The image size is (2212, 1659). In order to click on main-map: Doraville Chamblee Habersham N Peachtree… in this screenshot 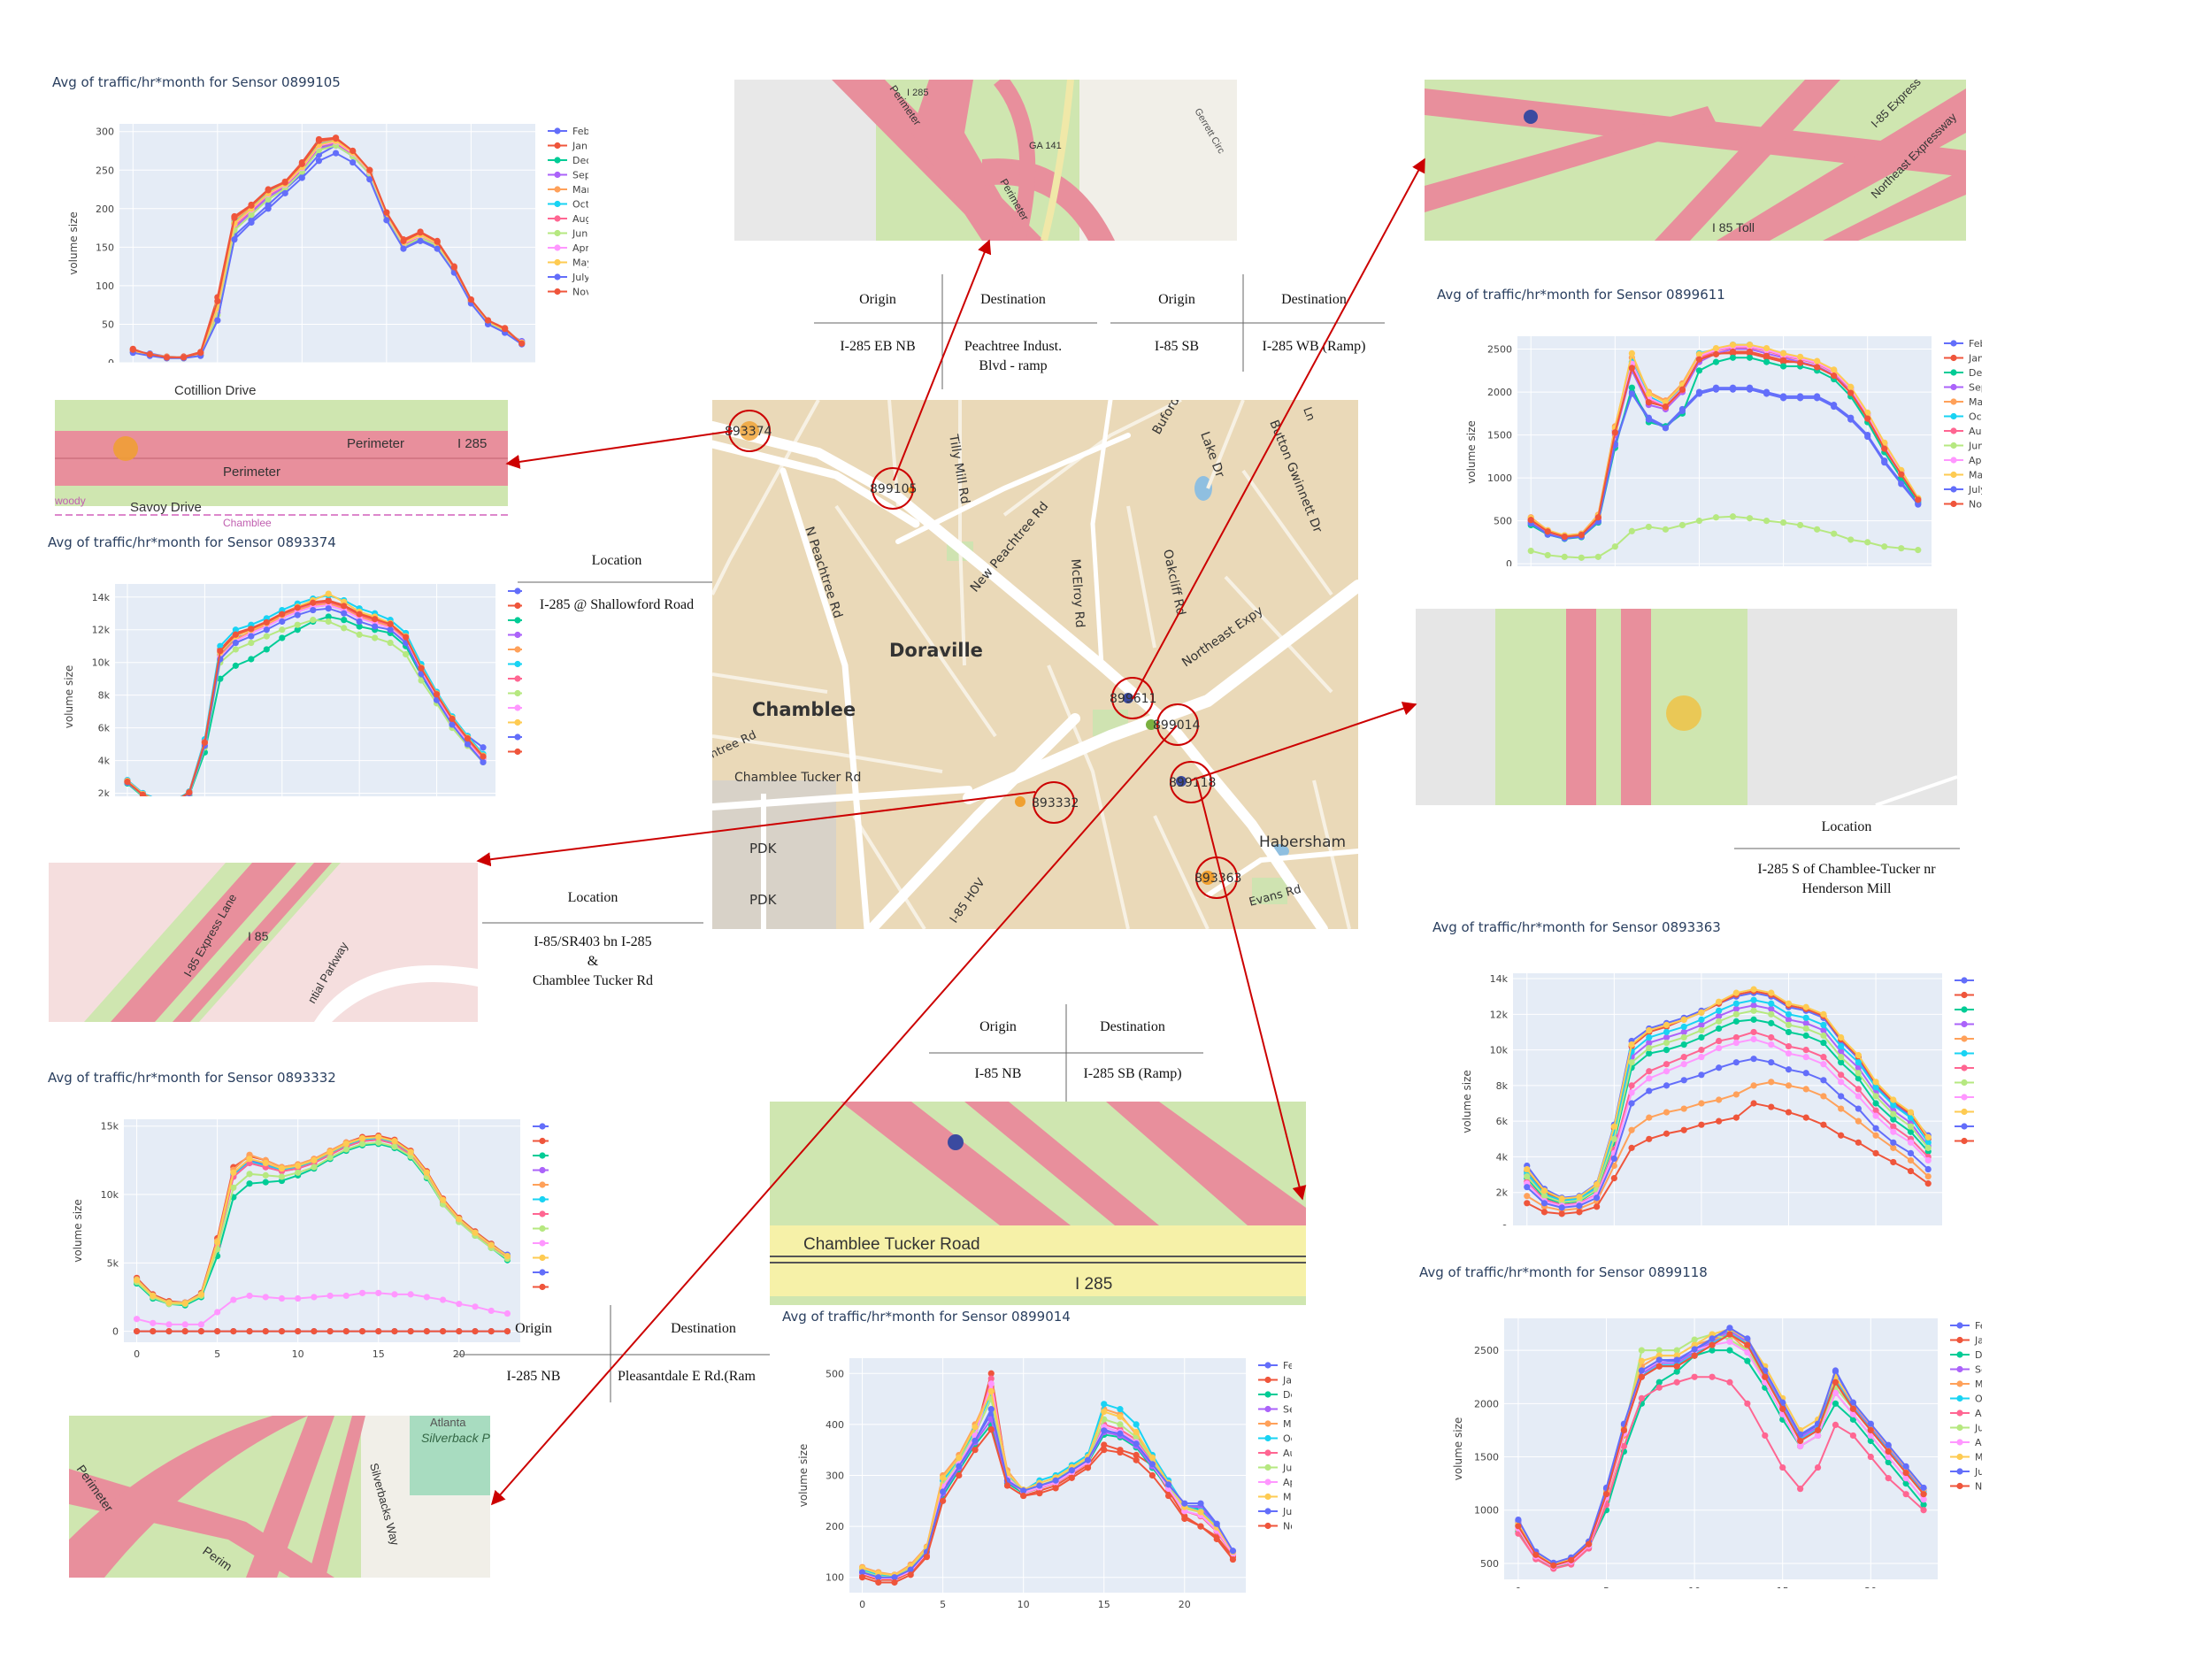, I will do `click(1035, 665)`.